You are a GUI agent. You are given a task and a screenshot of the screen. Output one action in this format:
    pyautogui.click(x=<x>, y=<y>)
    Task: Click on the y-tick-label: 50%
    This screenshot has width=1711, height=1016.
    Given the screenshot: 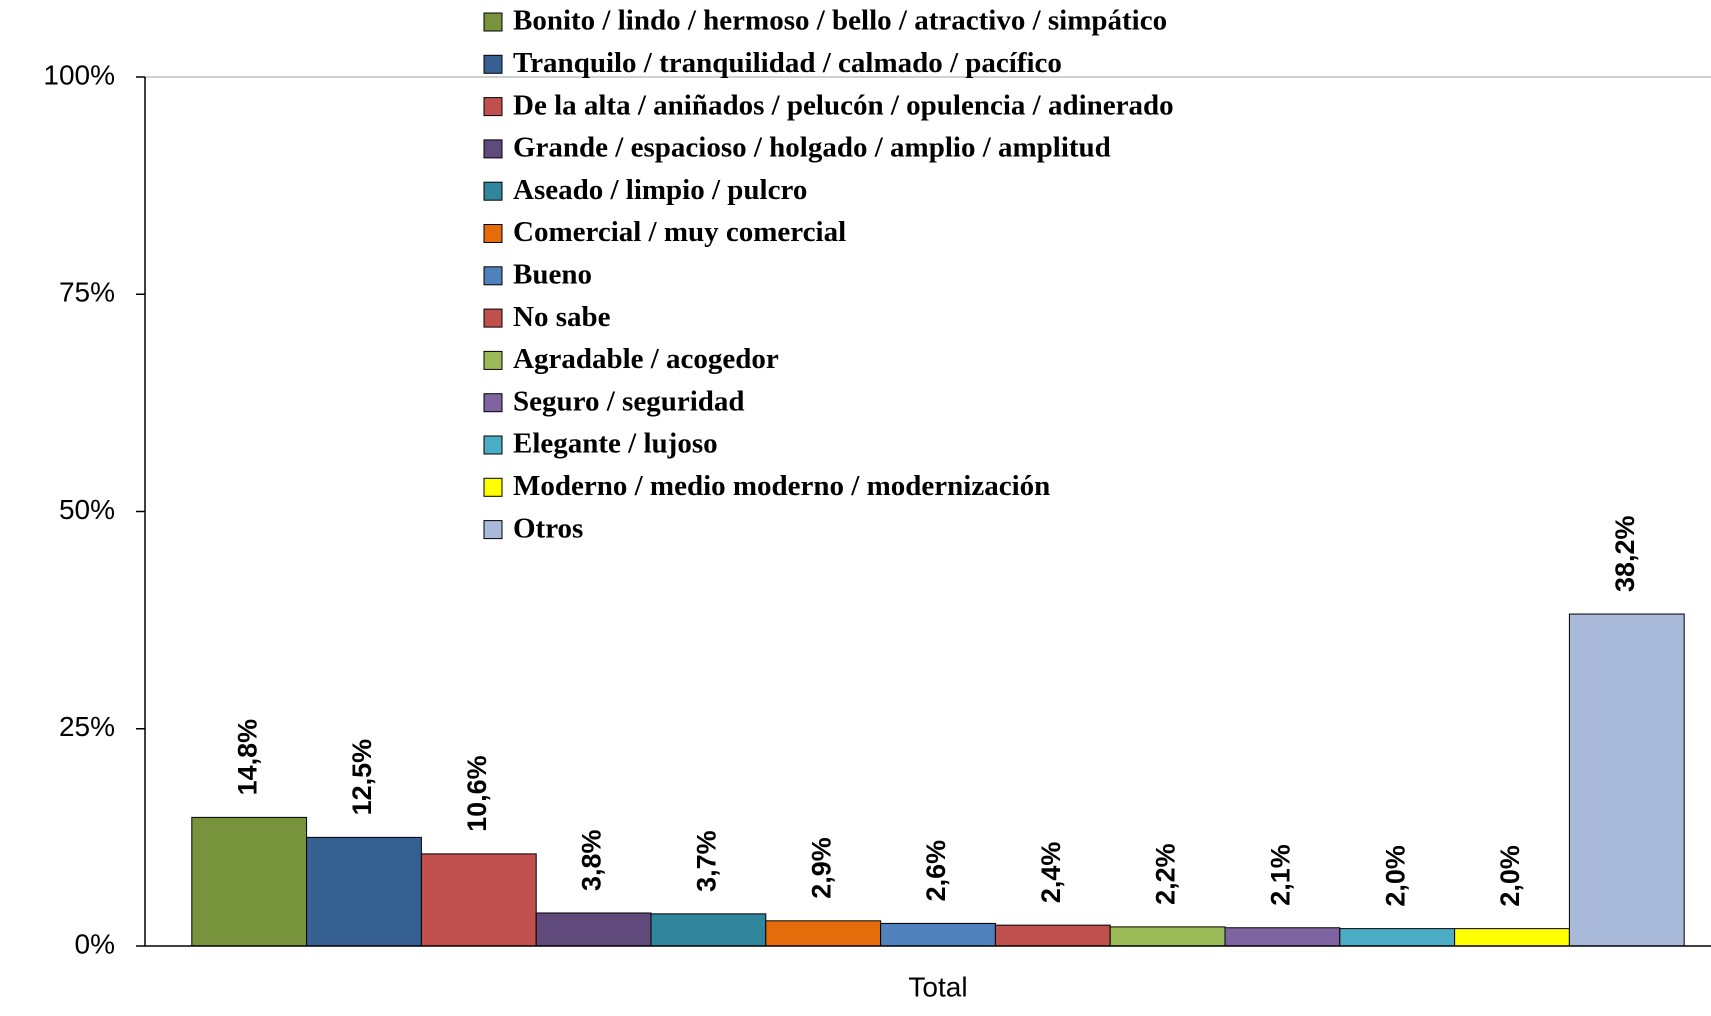 What is the action you would take?
    pyautogui.click(x=87, y=509)
    